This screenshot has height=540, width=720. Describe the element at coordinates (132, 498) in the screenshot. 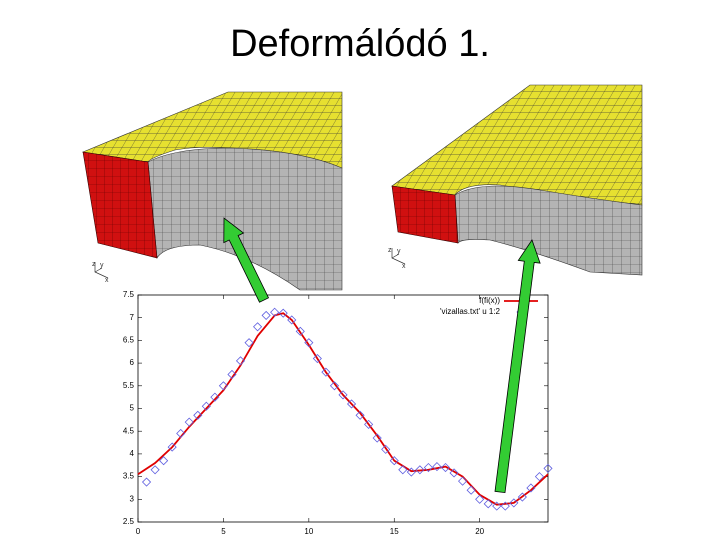

I see `y-tick-label: 3` at that location.